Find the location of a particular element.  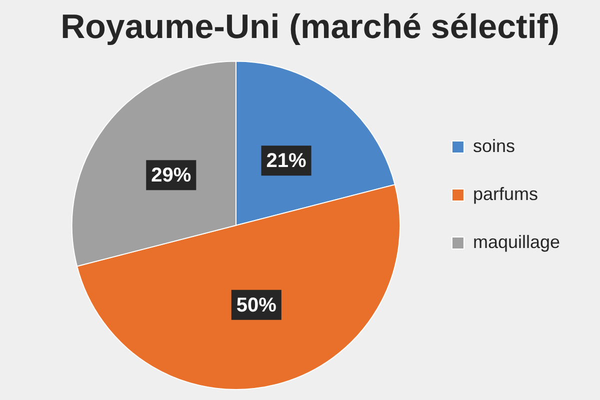

data-label: 21% is located at coordinates (286, 161).